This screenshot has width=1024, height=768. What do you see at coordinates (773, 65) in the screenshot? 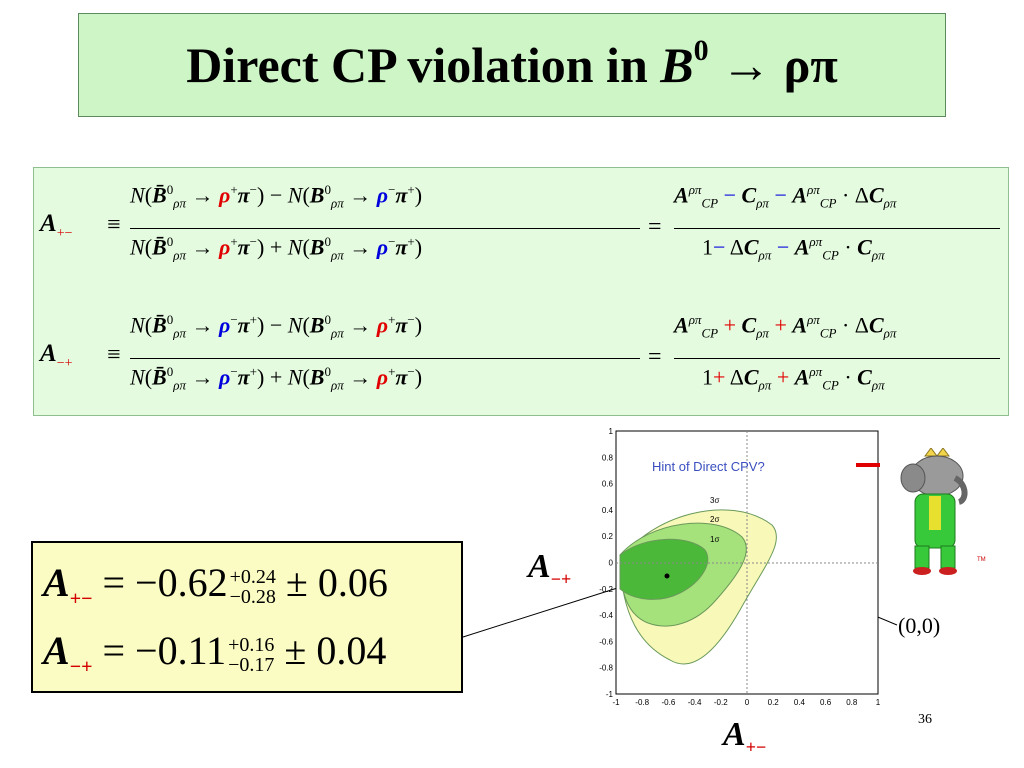
I see `title-arrow: → ρπ` at bounding box center [773, 65].